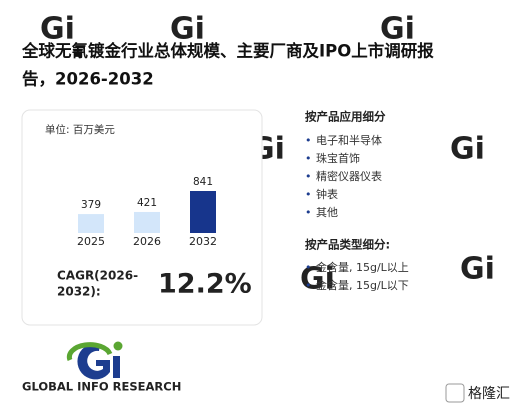  I want to click on segment-title: 按产品类型细分:, so click(347, 245).